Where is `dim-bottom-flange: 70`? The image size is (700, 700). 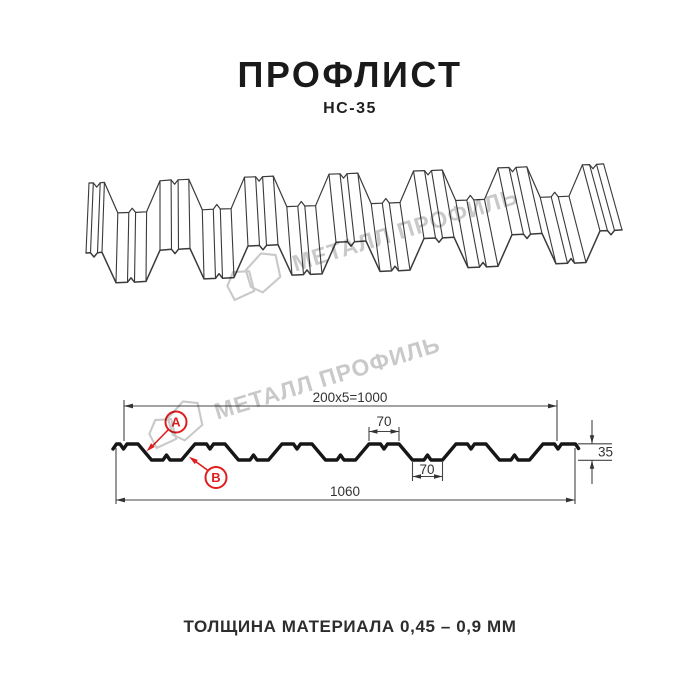 dim-bottom-flange: 70 is located at coordinates (426, 469).